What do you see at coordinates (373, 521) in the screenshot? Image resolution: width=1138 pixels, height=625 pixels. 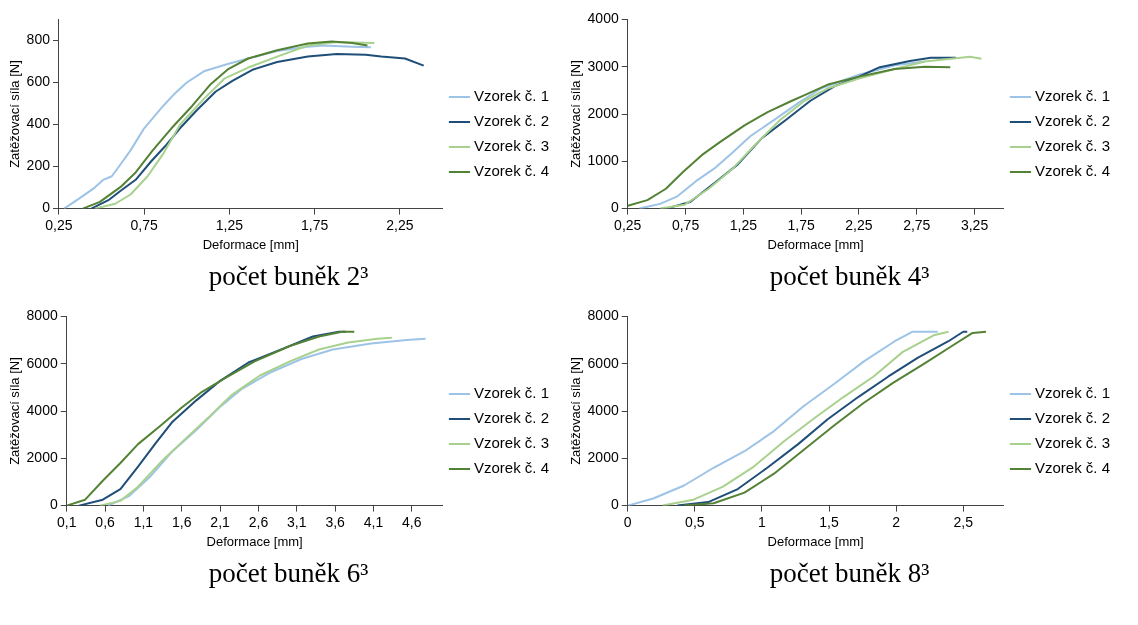 I see `x-tick-label: 4,1` at bounding box center [373, 521].